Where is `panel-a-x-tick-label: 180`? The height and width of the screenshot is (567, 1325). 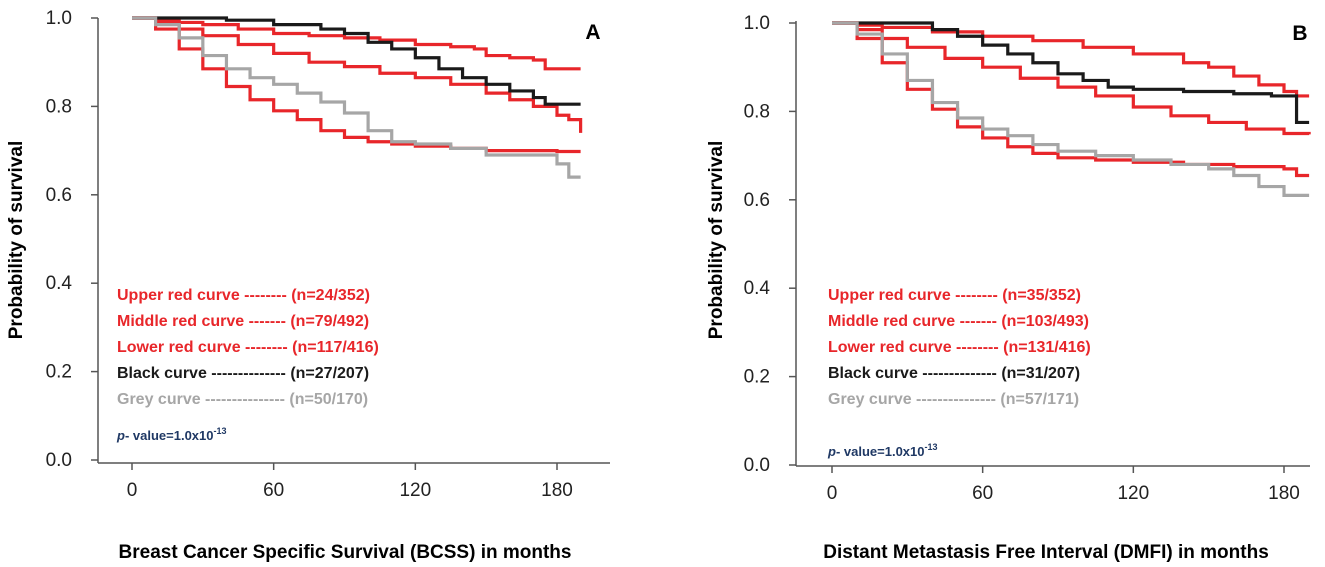 panel-a-x-tick-label: 180 is located at coordinates (557, 490).